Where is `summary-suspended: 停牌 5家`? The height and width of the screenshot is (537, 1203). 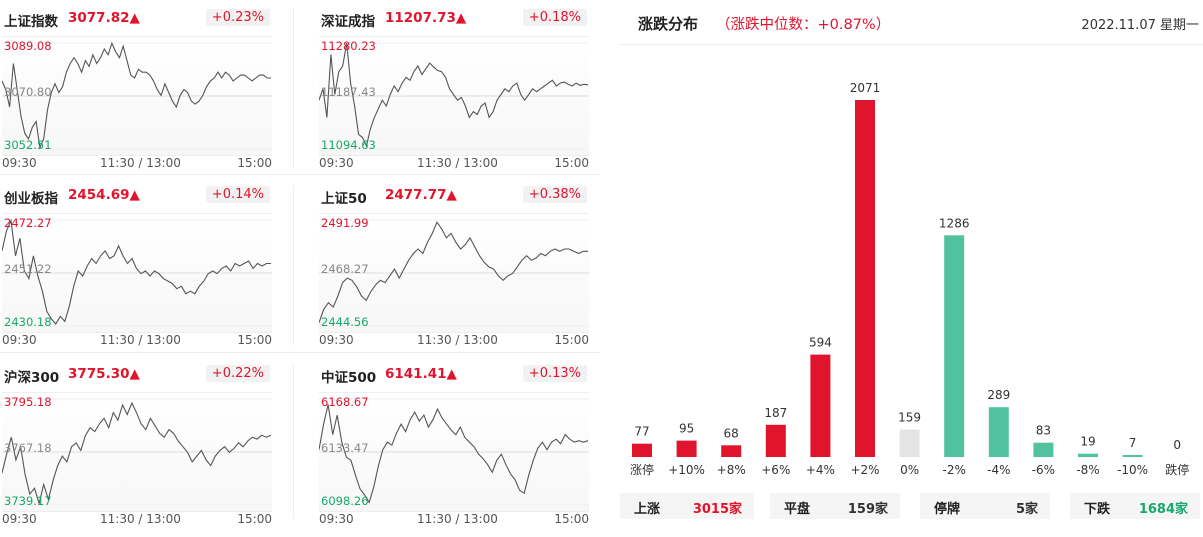 summary-suspended: 停牌 5家 is located at coordinates (985, 506).